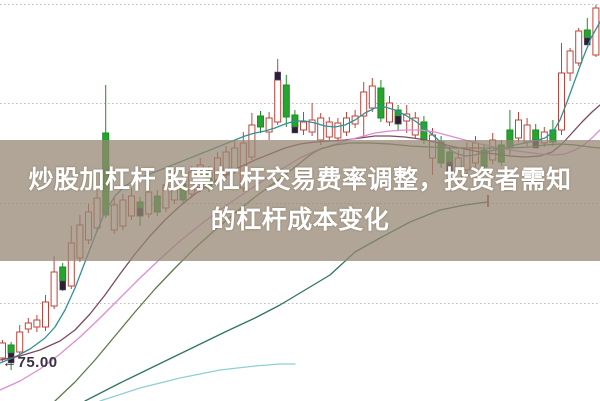 The image size is (600, 401). Describe the element at coordinates (300, 220) in the screenshot. I see `headline-line-2: 的杠杆成本变化` at that location.